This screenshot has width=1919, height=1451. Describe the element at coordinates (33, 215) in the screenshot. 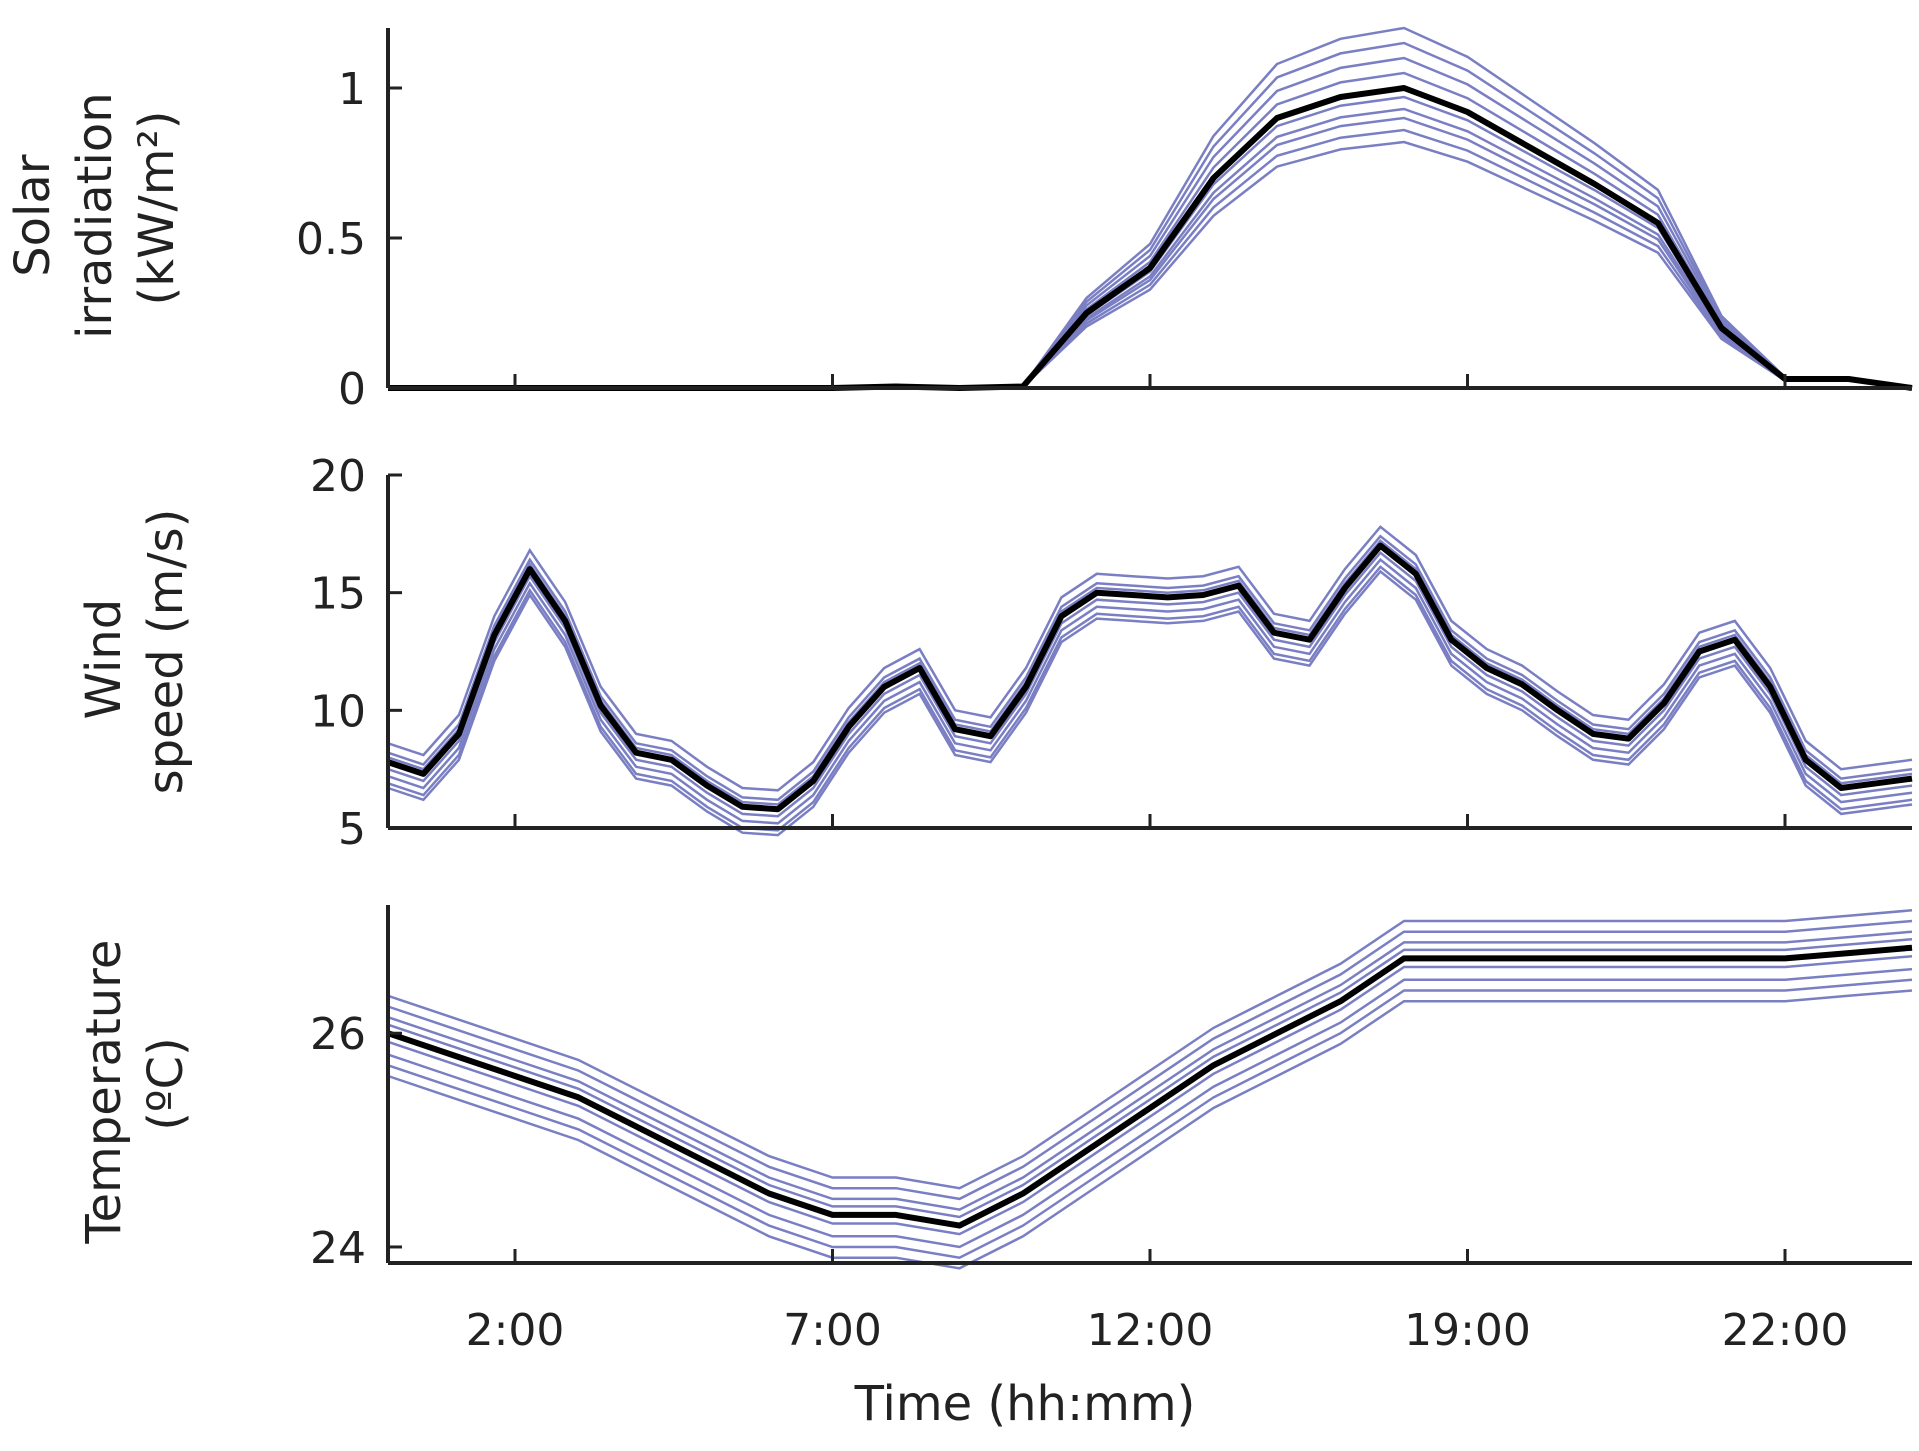

I see `solar-ylabel-line-1: Solar` at that location.